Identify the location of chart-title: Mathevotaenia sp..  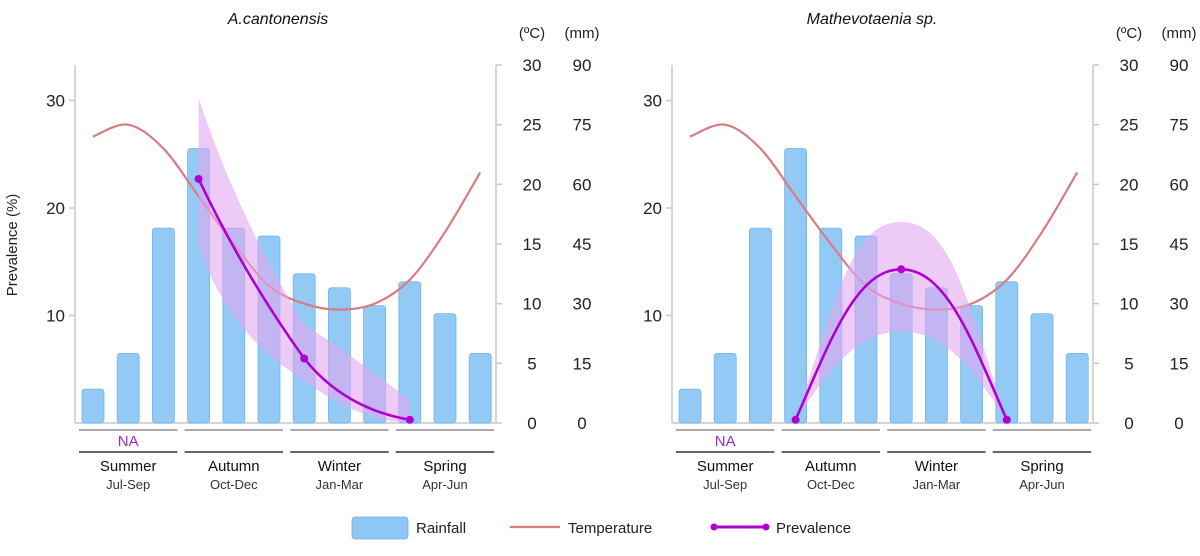
(872, 19).